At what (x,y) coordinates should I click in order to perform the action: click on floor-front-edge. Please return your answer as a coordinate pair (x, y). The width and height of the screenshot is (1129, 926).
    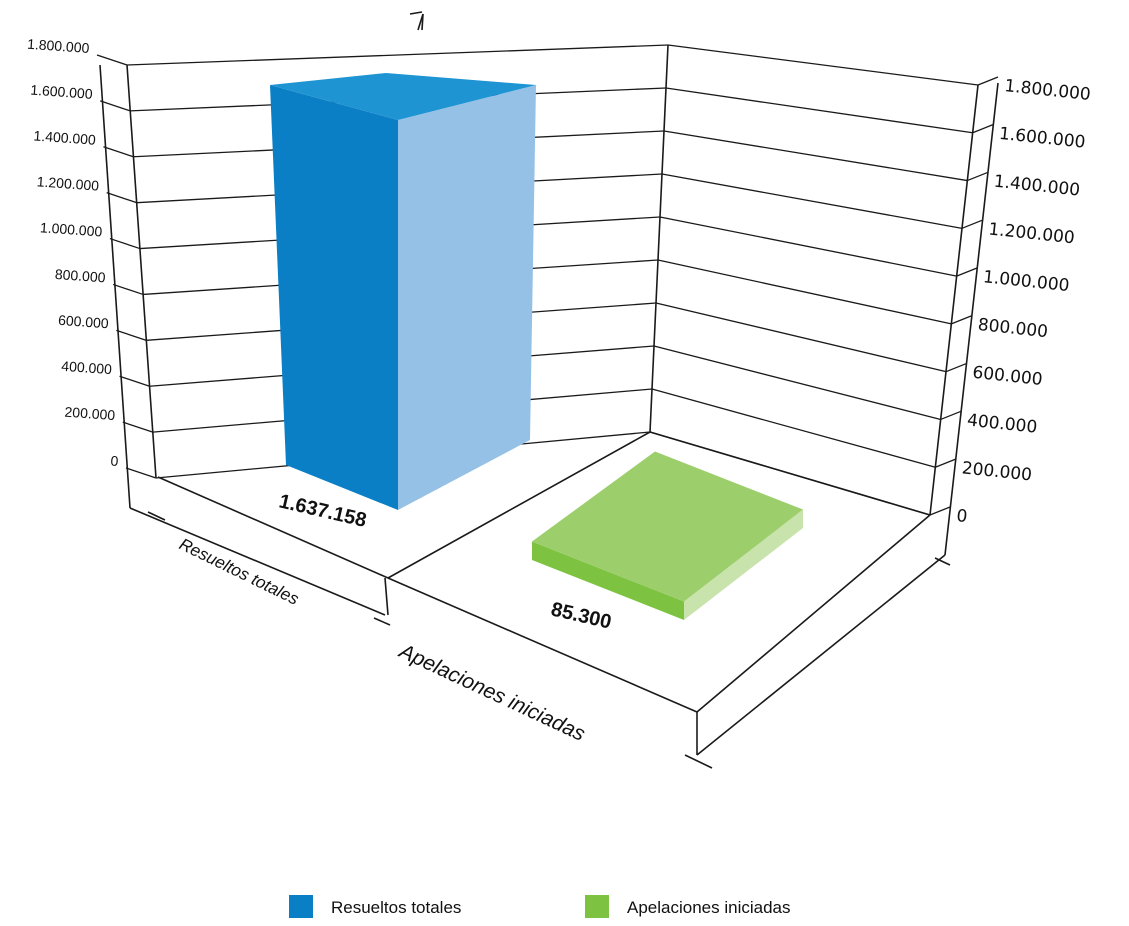
    Looking at the image, I should click on (542, 645).